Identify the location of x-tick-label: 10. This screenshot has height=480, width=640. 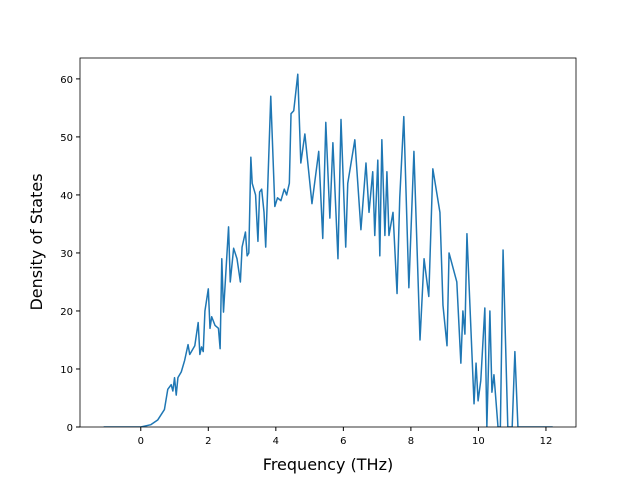
(478, 441).